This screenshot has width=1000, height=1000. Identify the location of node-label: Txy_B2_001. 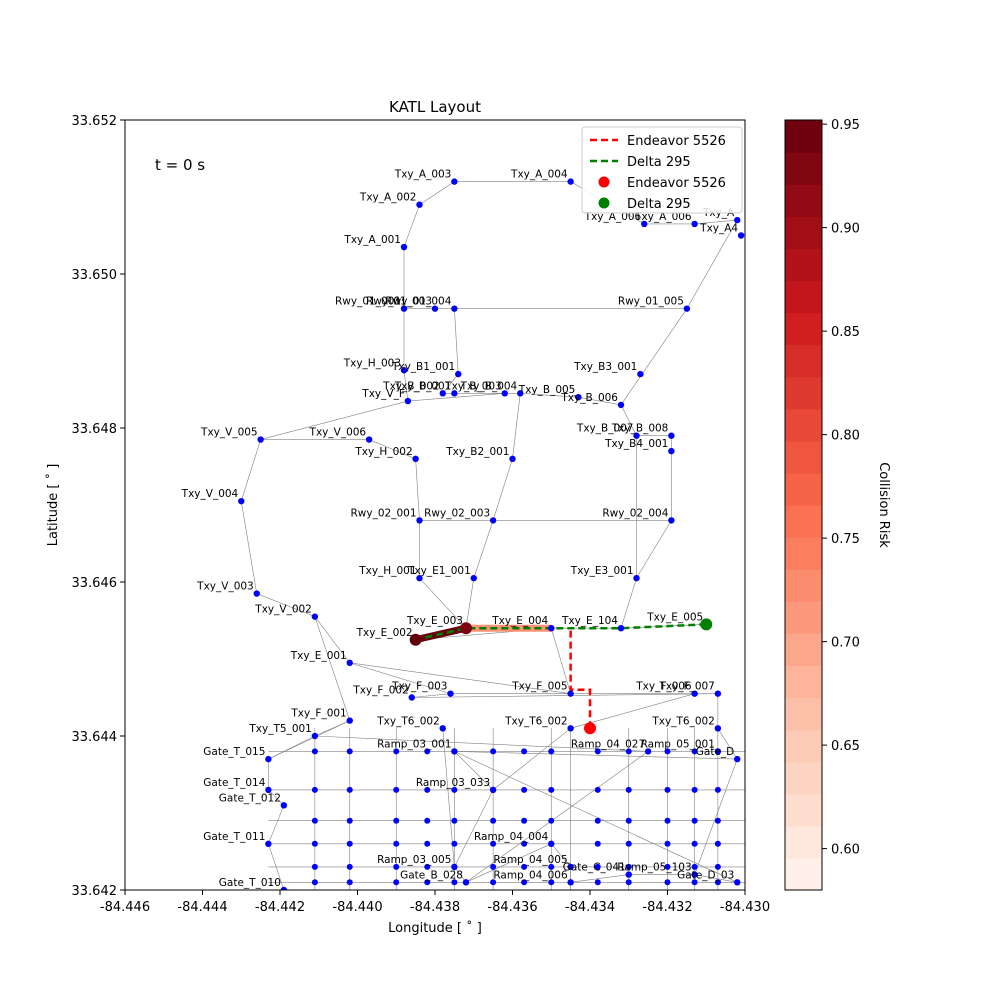
(477, 452).